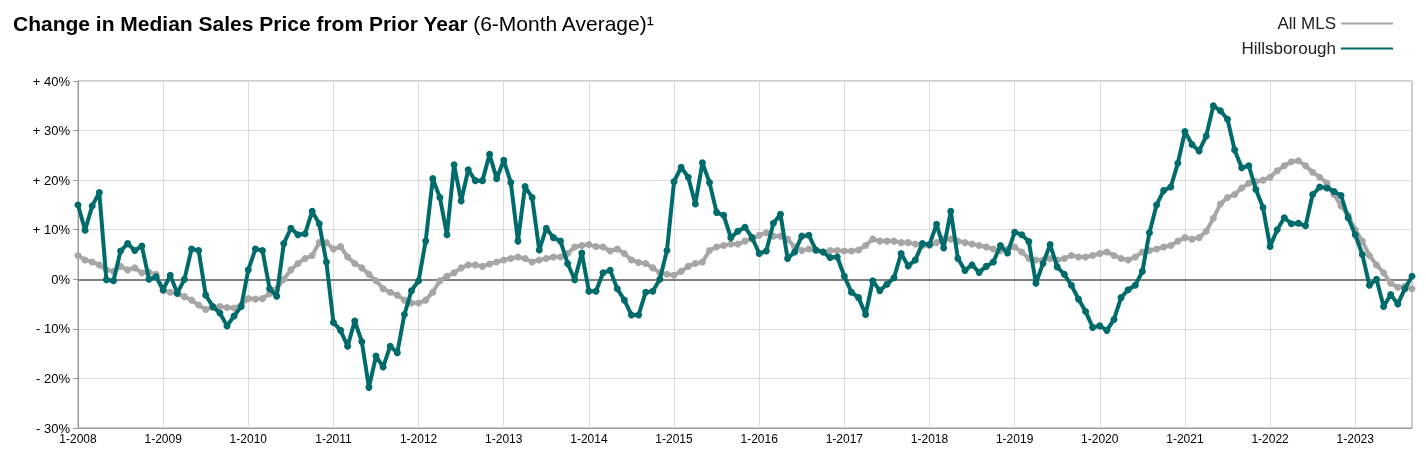  What do you see at coordinates (248, 439) in the screenshot?
I see `x-tick-label: 1-2010` at bounding box center [248, 439].